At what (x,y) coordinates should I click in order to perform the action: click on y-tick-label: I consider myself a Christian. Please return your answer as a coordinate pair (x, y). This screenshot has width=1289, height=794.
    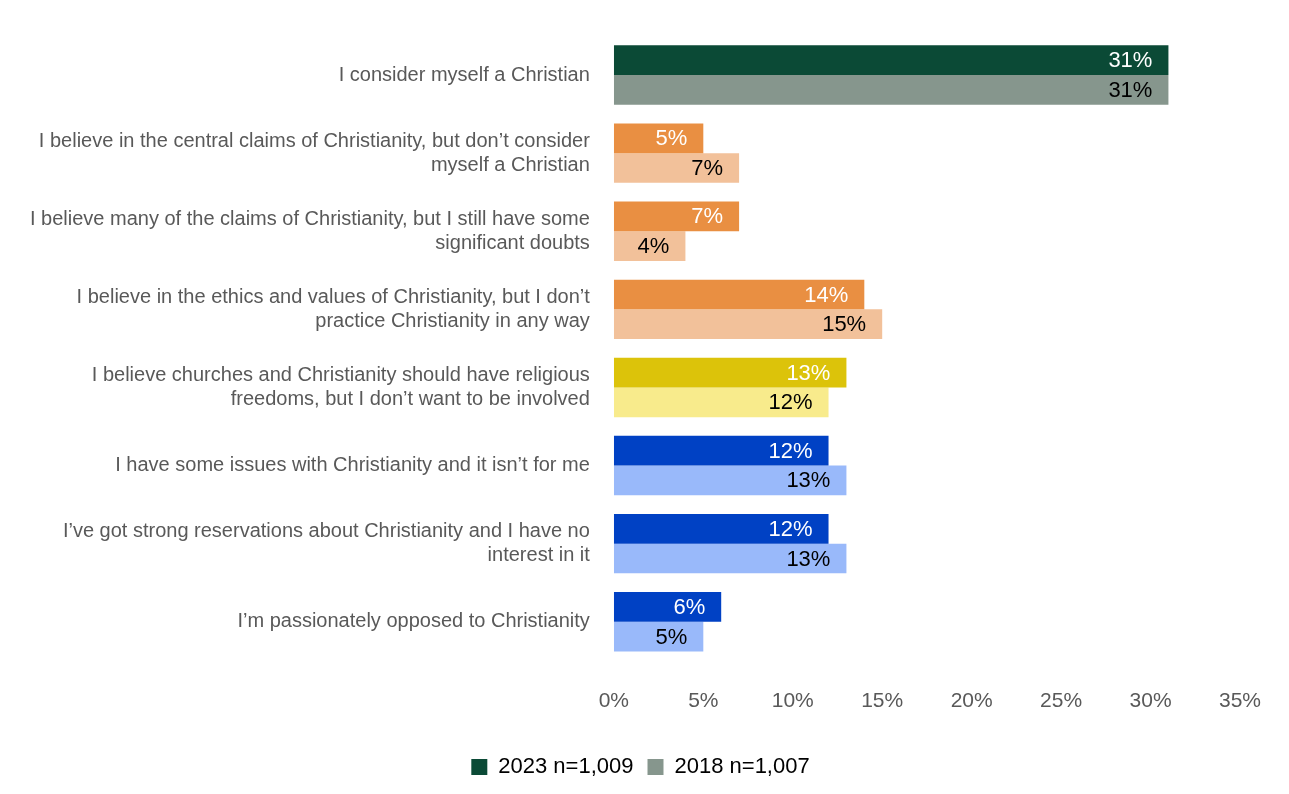
    Looking at the image, I should click on (464, 73).